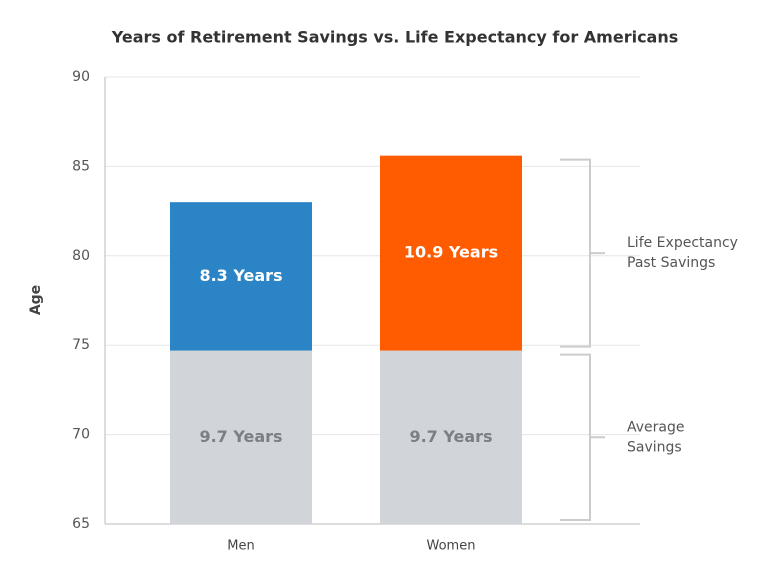 Image resolution: width=768 pixels, height=577 pixels. I want to click on annotation: Average, so click(656, 427).